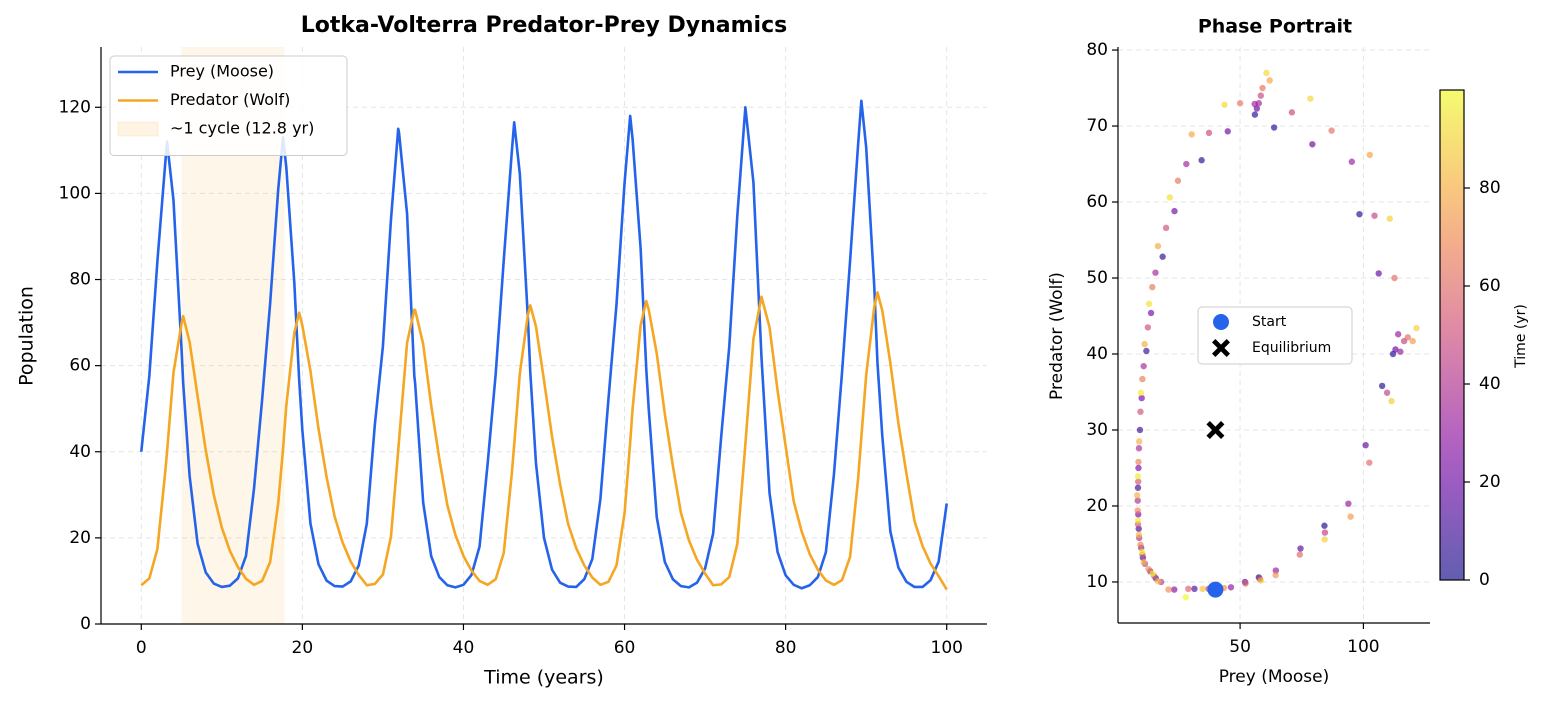 Image resolution: width=1546 pixels, height=705 pixels. What do you see at coordinates (75, 107) in the screenshot?
I see `y-tick-label: 120` at bounding box center [75, 107].